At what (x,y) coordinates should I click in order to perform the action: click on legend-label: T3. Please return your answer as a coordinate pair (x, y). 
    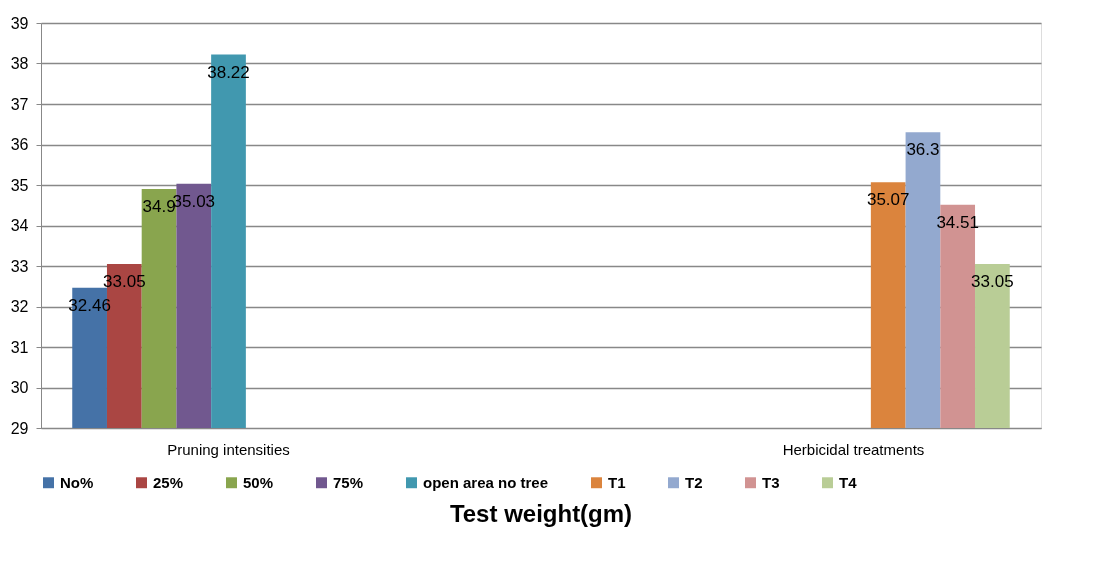
    Looking at the image, I should click on (771, 482).